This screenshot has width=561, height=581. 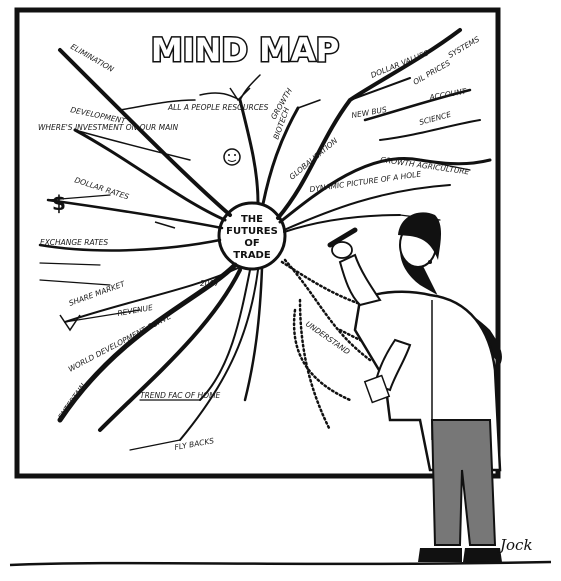 I want to click on label-investment: WHERE'S INVESTMENT ON OUR MAIN, so click(x=108, y=127).